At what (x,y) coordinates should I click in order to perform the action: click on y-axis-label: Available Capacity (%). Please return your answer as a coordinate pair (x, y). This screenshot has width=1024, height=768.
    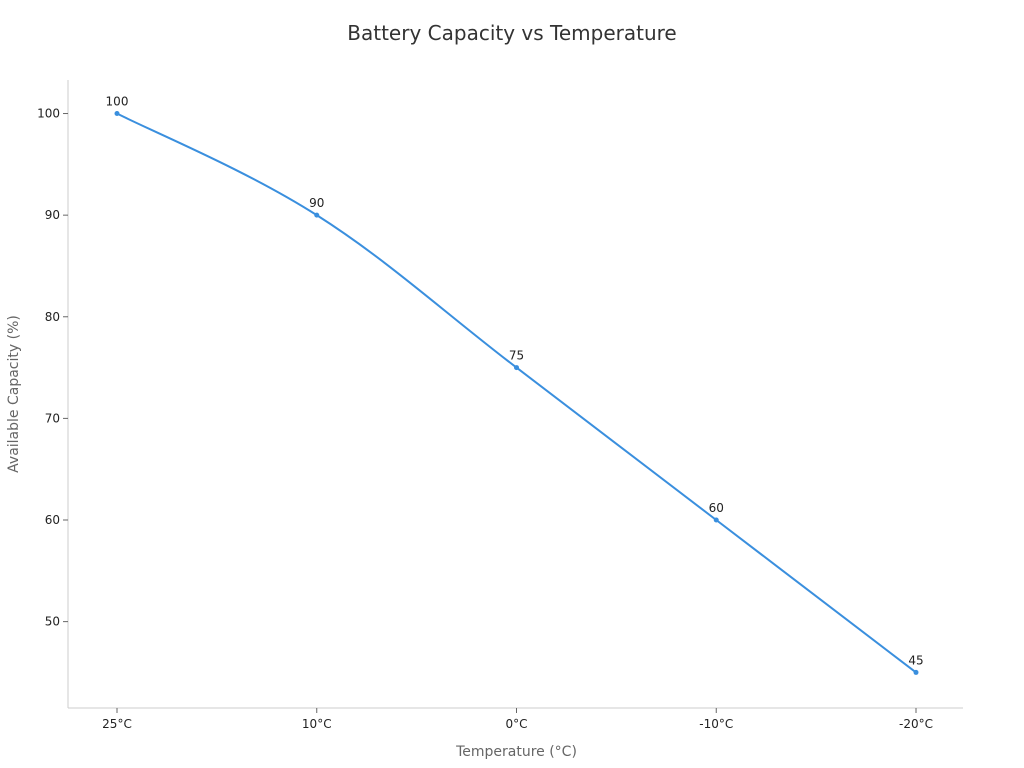
    Looking at the image, I should click on (14, 394).